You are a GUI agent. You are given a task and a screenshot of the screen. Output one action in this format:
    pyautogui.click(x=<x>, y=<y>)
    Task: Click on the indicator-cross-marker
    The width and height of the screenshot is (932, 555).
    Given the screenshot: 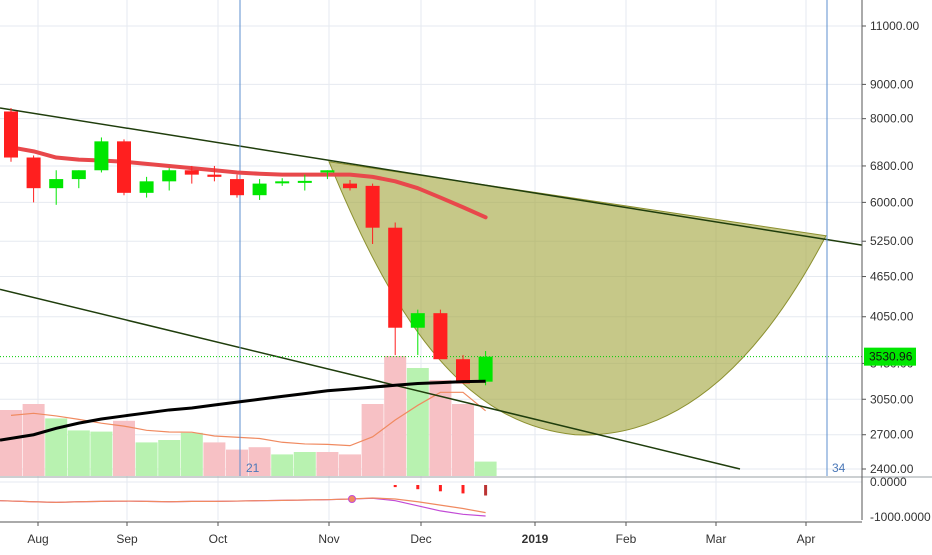 What is the action you would take?
    pyautogui.click(x=352, y=499)
    